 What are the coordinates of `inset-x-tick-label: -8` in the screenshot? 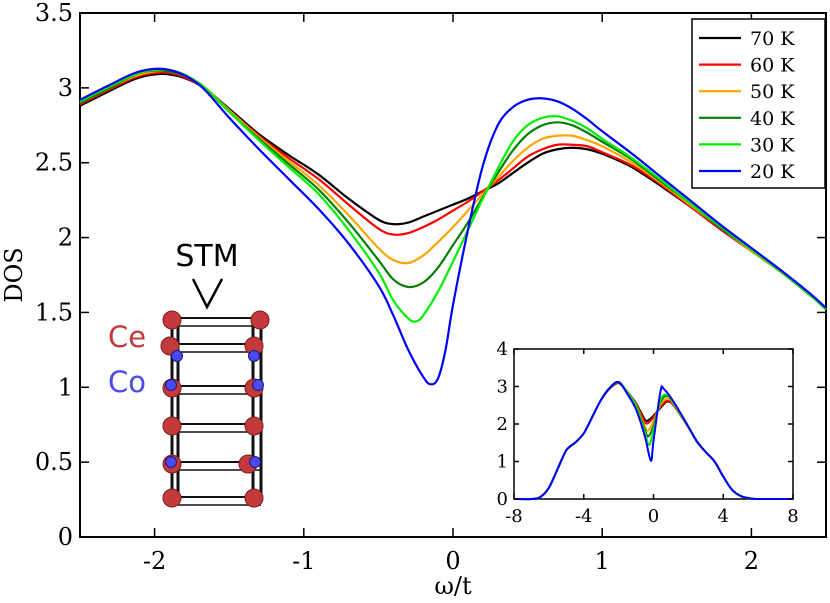 It's located at (514, 516).